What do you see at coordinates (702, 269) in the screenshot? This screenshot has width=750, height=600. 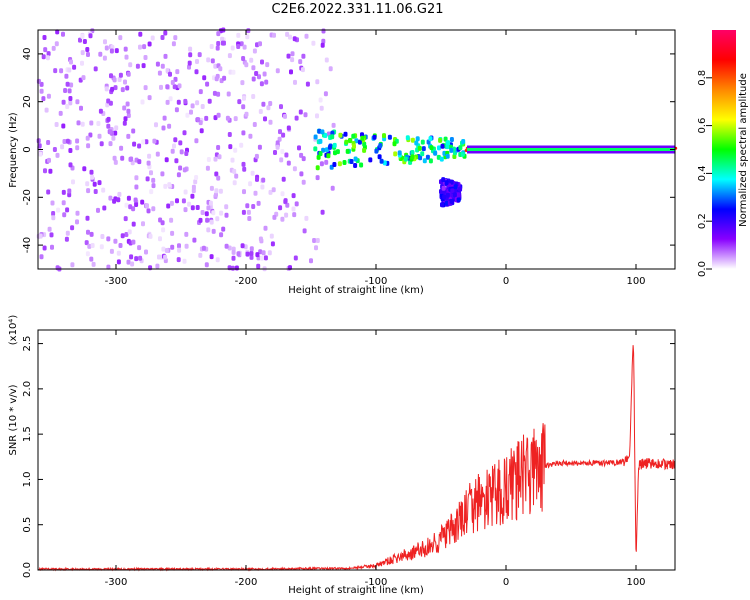 I see `colorbar-tick-label: 0.0` at bounding box center [702, 269].